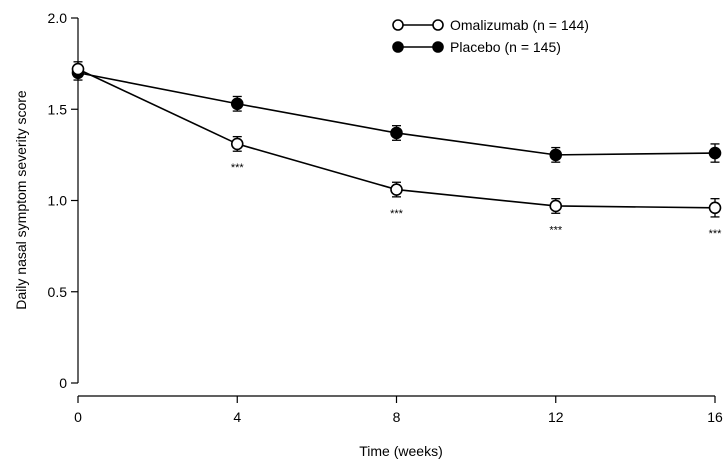 Image resolution: width=725 pixels, height=463 pixels. I want to click on y-tick-label: 1.5, so click(58, 109).